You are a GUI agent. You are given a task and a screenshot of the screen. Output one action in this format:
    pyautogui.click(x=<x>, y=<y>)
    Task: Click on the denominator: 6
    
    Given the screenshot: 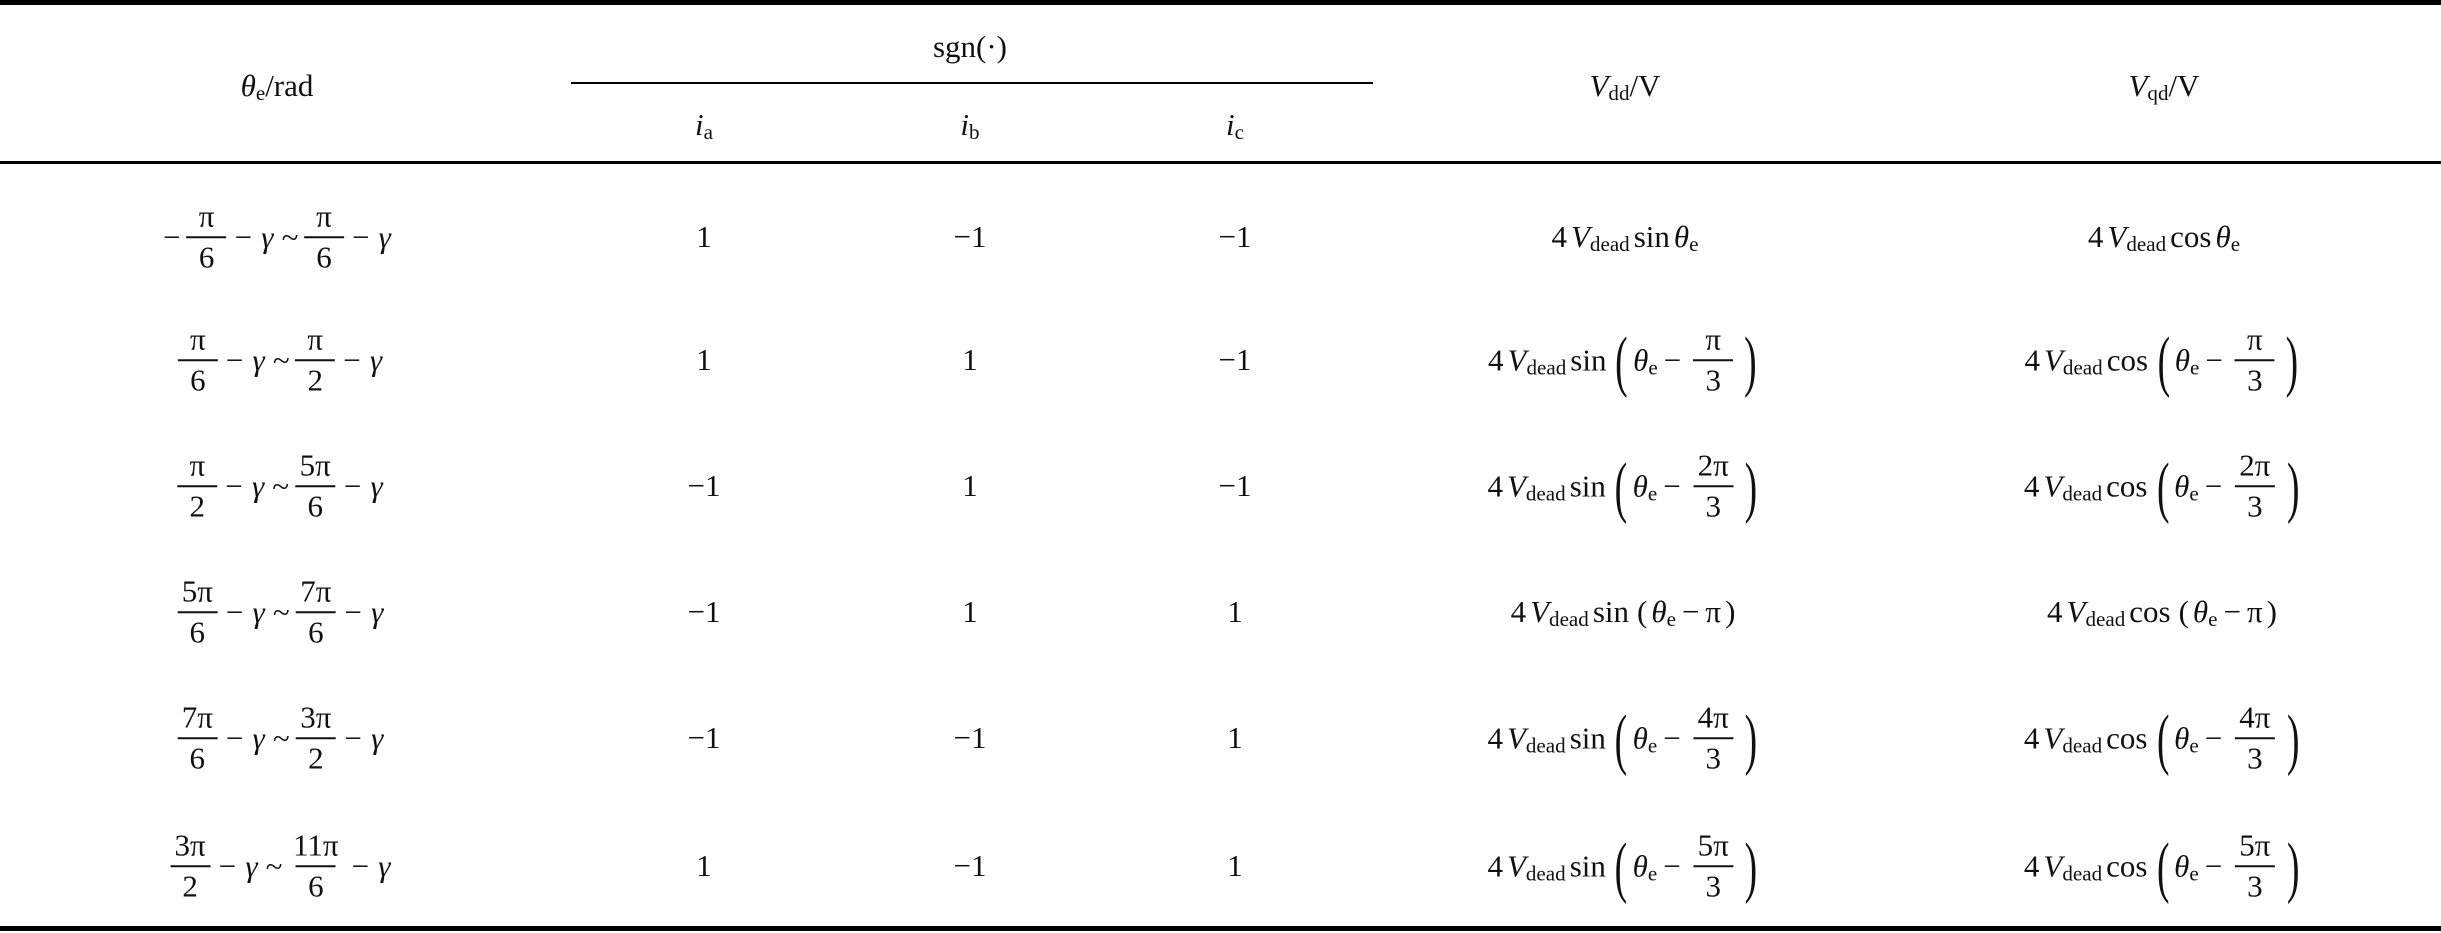 What is the action you would take?
    pyautogui.click(x=197, y=379)
    